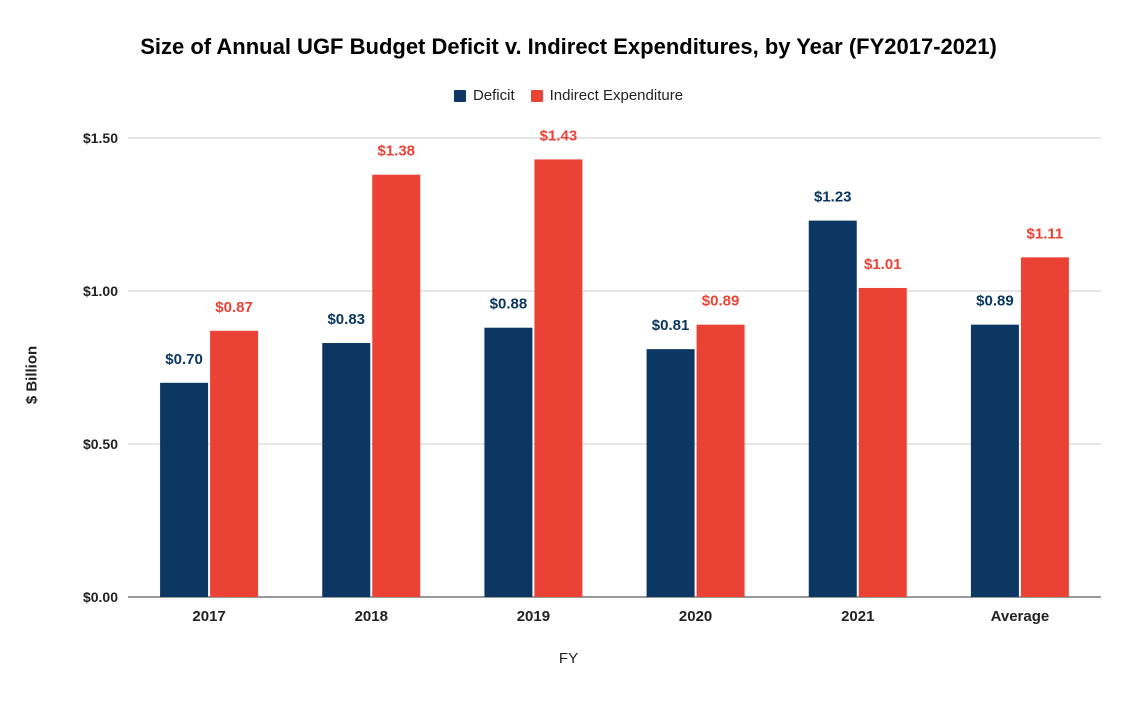 This screenshot has width=1137, height=703. Describe the element at coordinates (208, 616) in the screenshot. I see `x-tick-label: 2017` at that location.